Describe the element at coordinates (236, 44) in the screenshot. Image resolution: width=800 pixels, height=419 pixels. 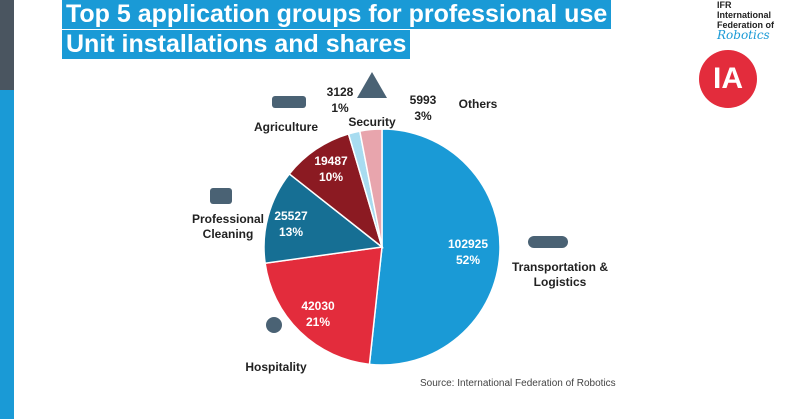
I see `chart-subtitle: Unit installations and shares` at that location.